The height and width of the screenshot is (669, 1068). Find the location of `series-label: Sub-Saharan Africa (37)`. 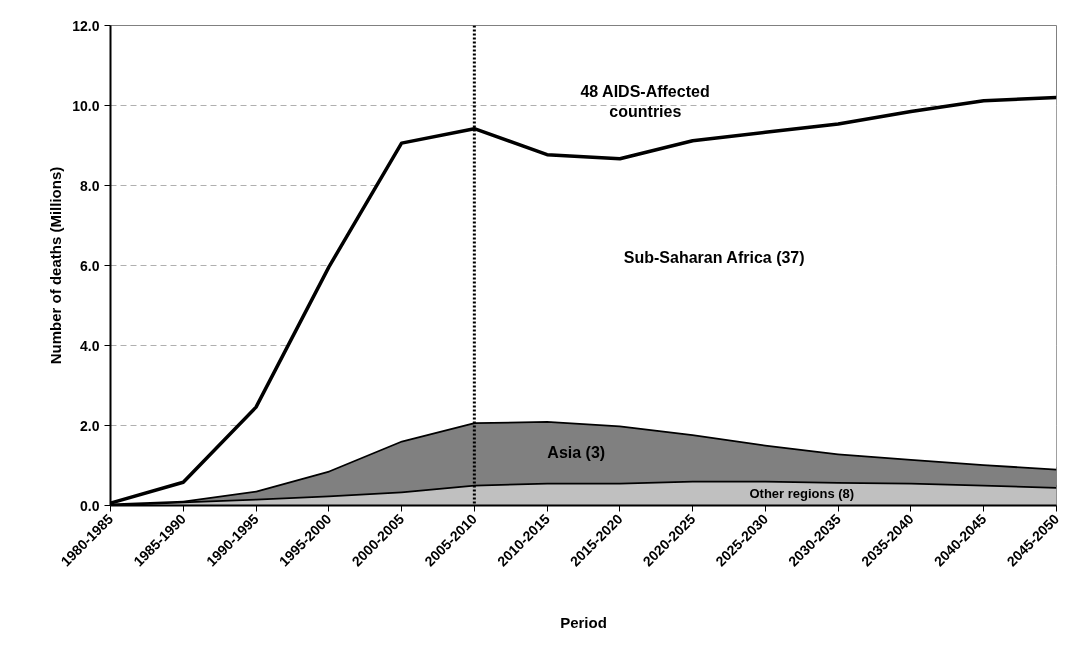

series-label: Sub-Saharan Africa (37) is located at coordinates (714, 258).